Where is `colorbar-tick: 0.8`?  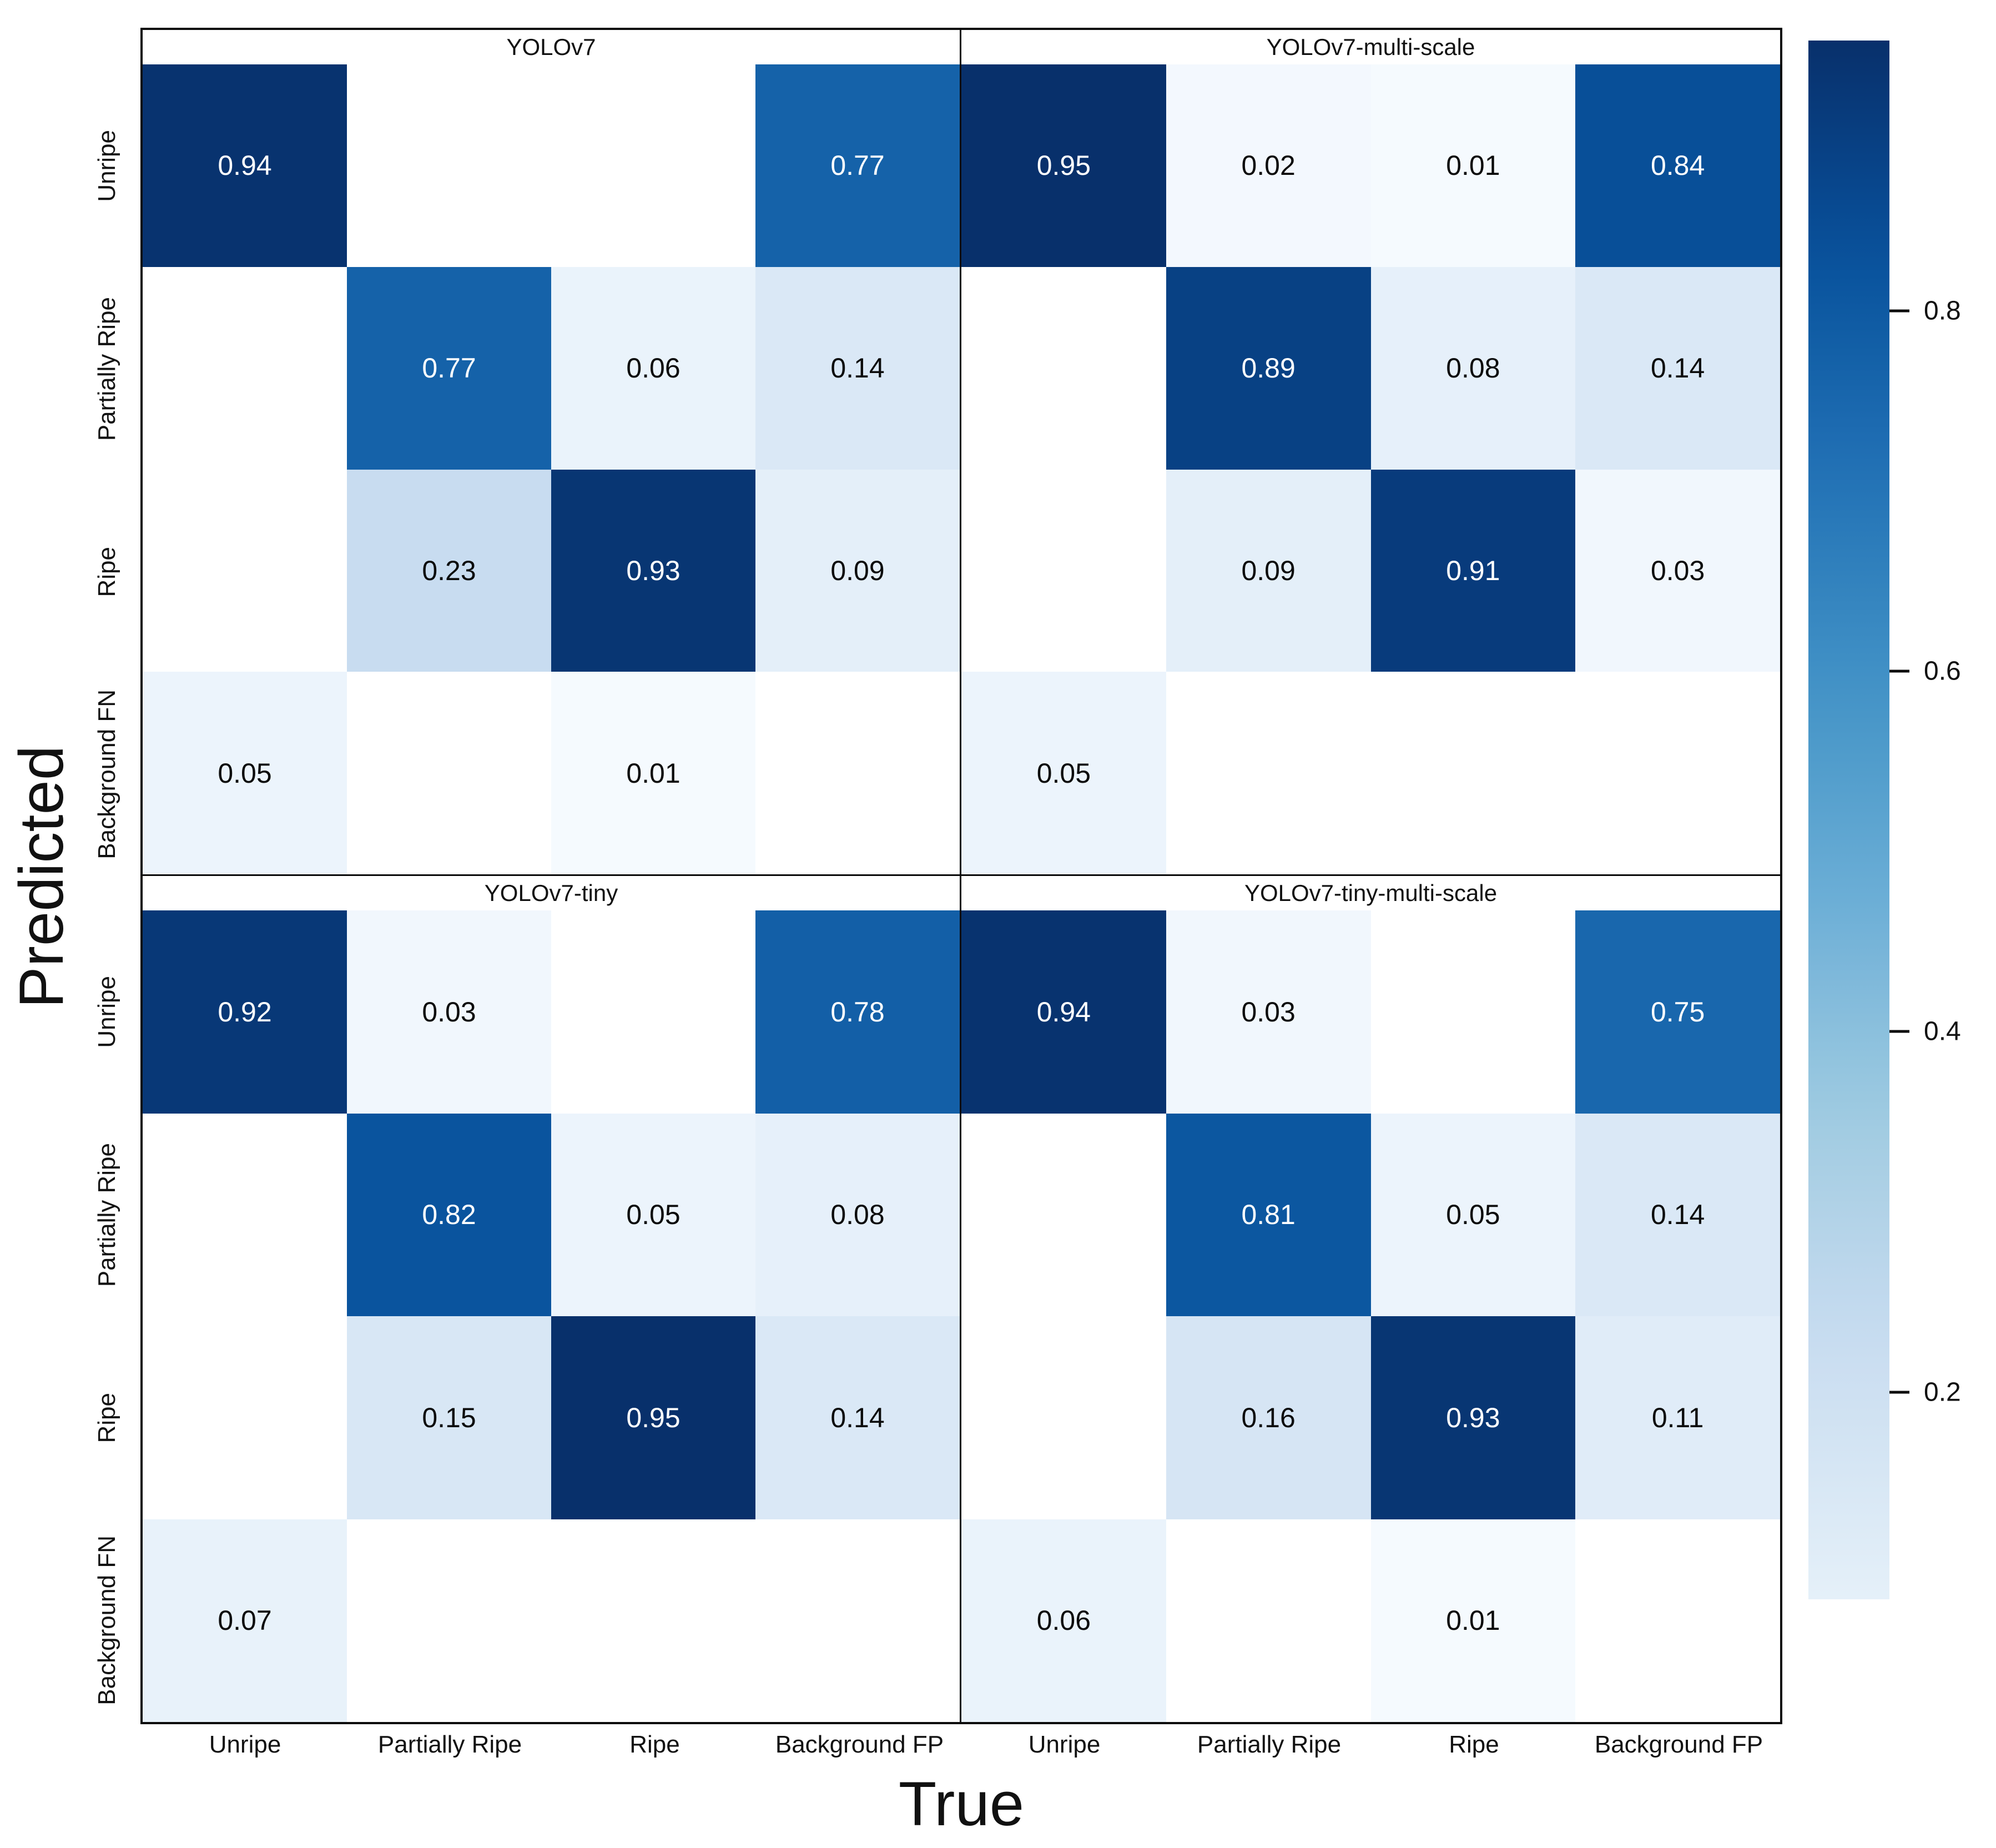 colorbar-tick: 0.8 is located at coordinates (1925, 310).